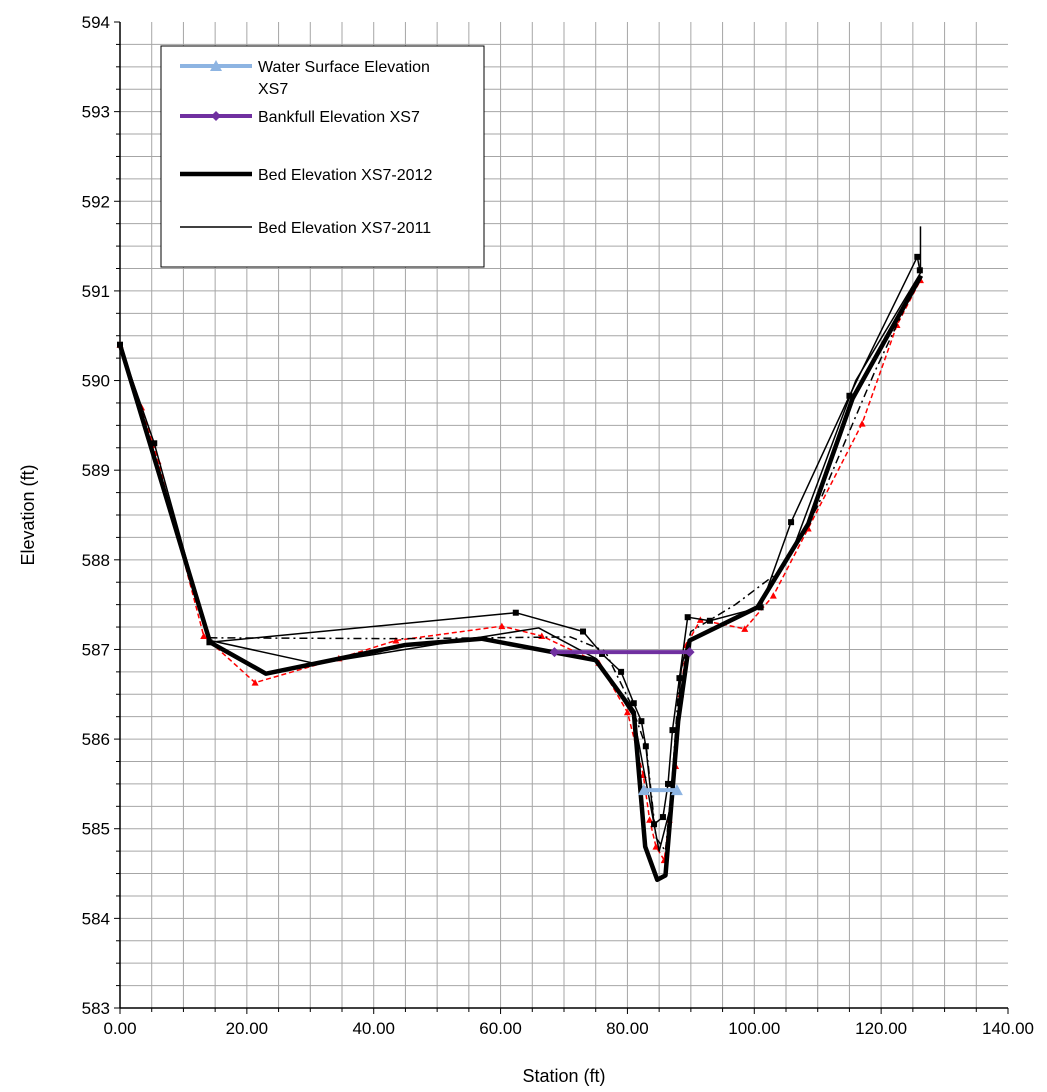 The height and width of the screenshot is (1092, 1047). I want to click on y-tick-label: 590, so click(96, 381).